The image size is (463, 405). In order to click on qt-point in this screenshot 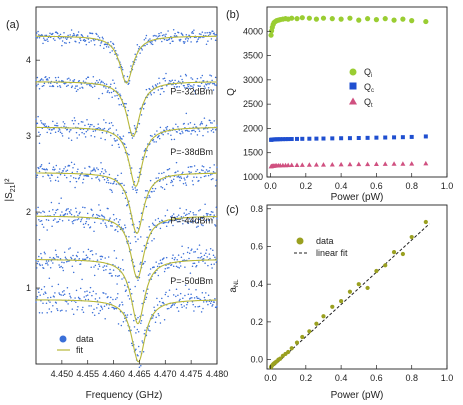, I will do `click(297, 164)`.